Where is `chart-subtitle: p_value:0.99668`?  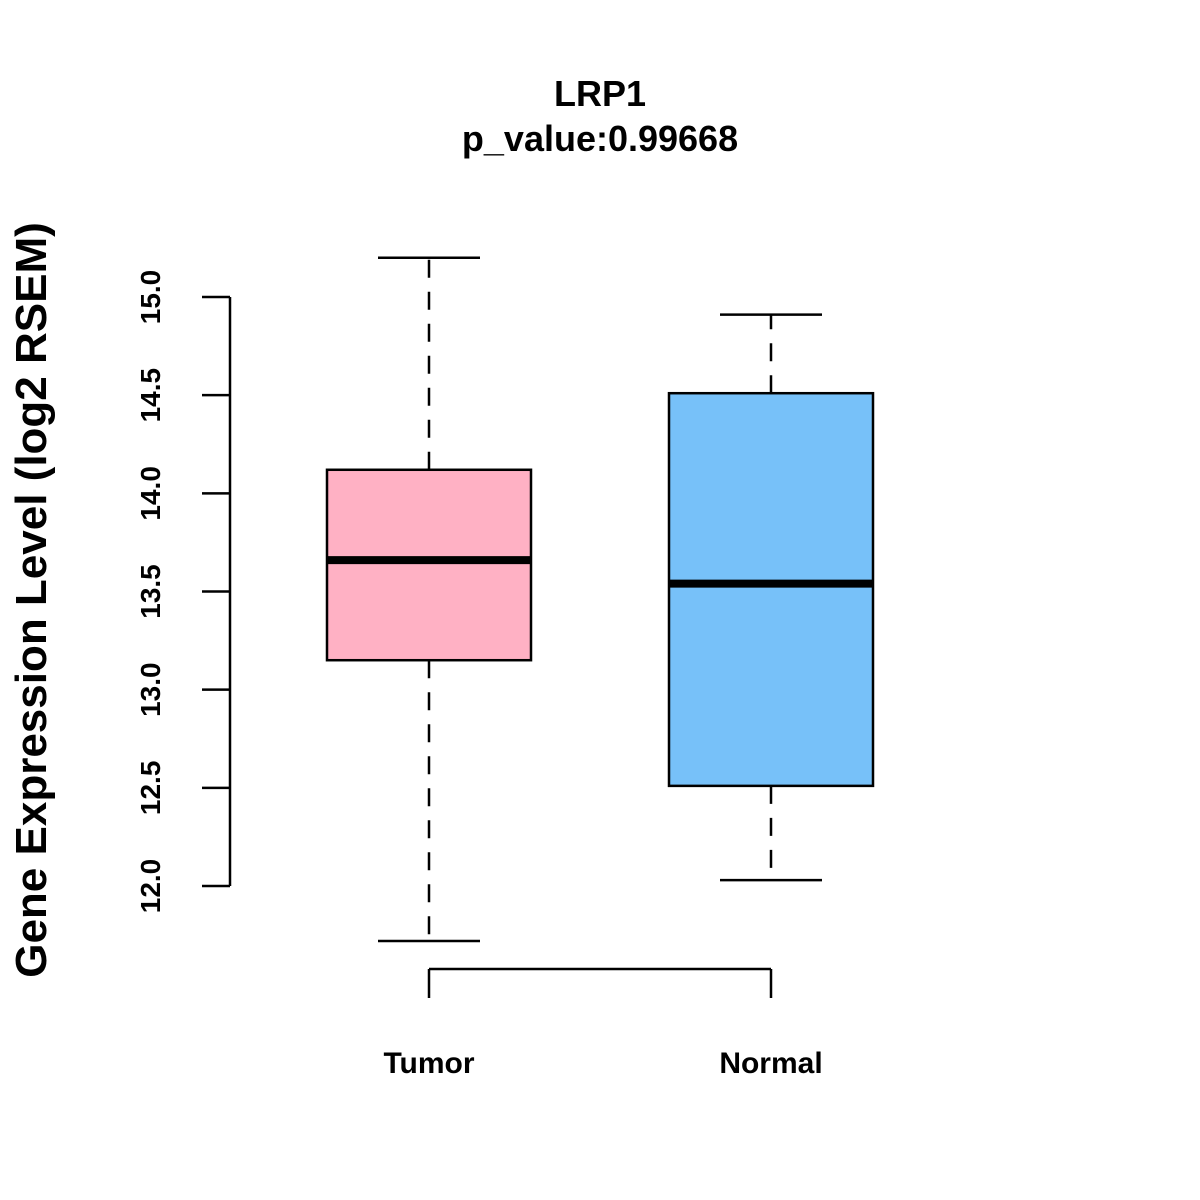 chart-subtitle: p_value:0.99668 is located at coordinates (600, 138).